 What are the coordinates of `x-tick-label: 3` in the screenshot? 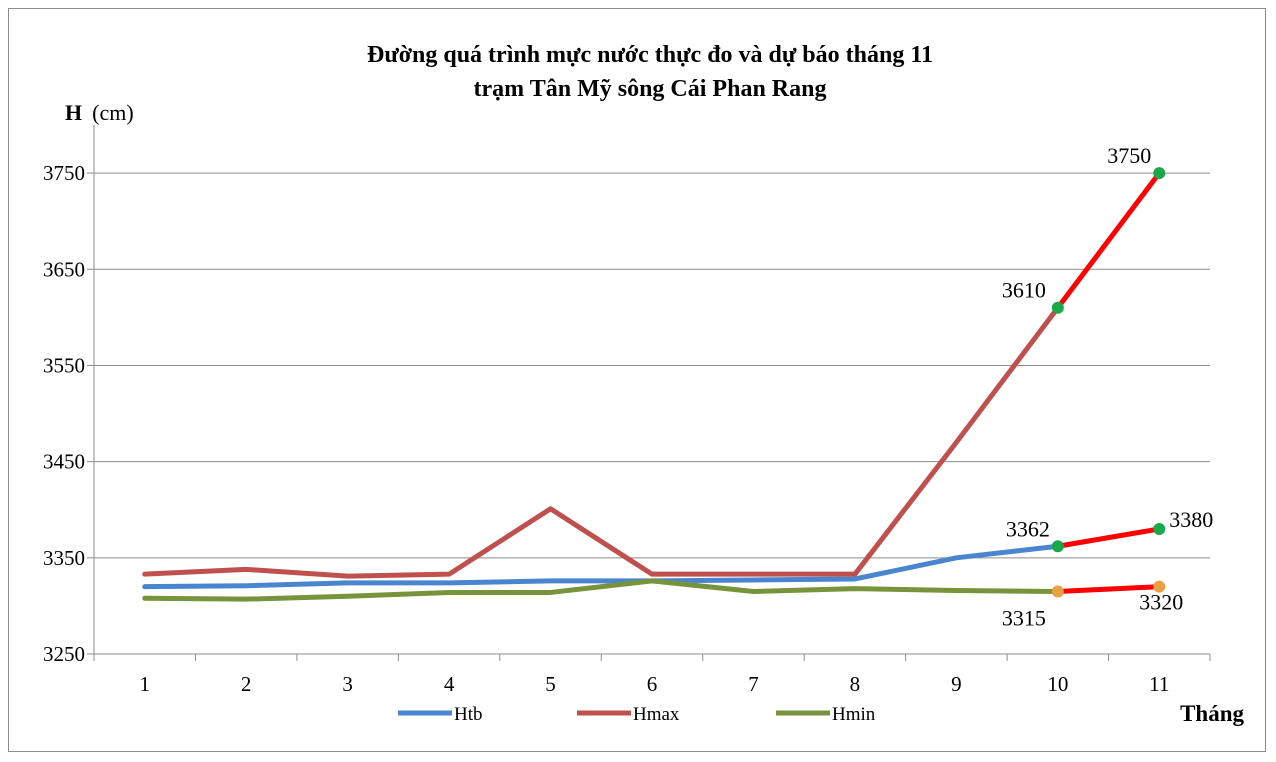 It's located at (347, 684).